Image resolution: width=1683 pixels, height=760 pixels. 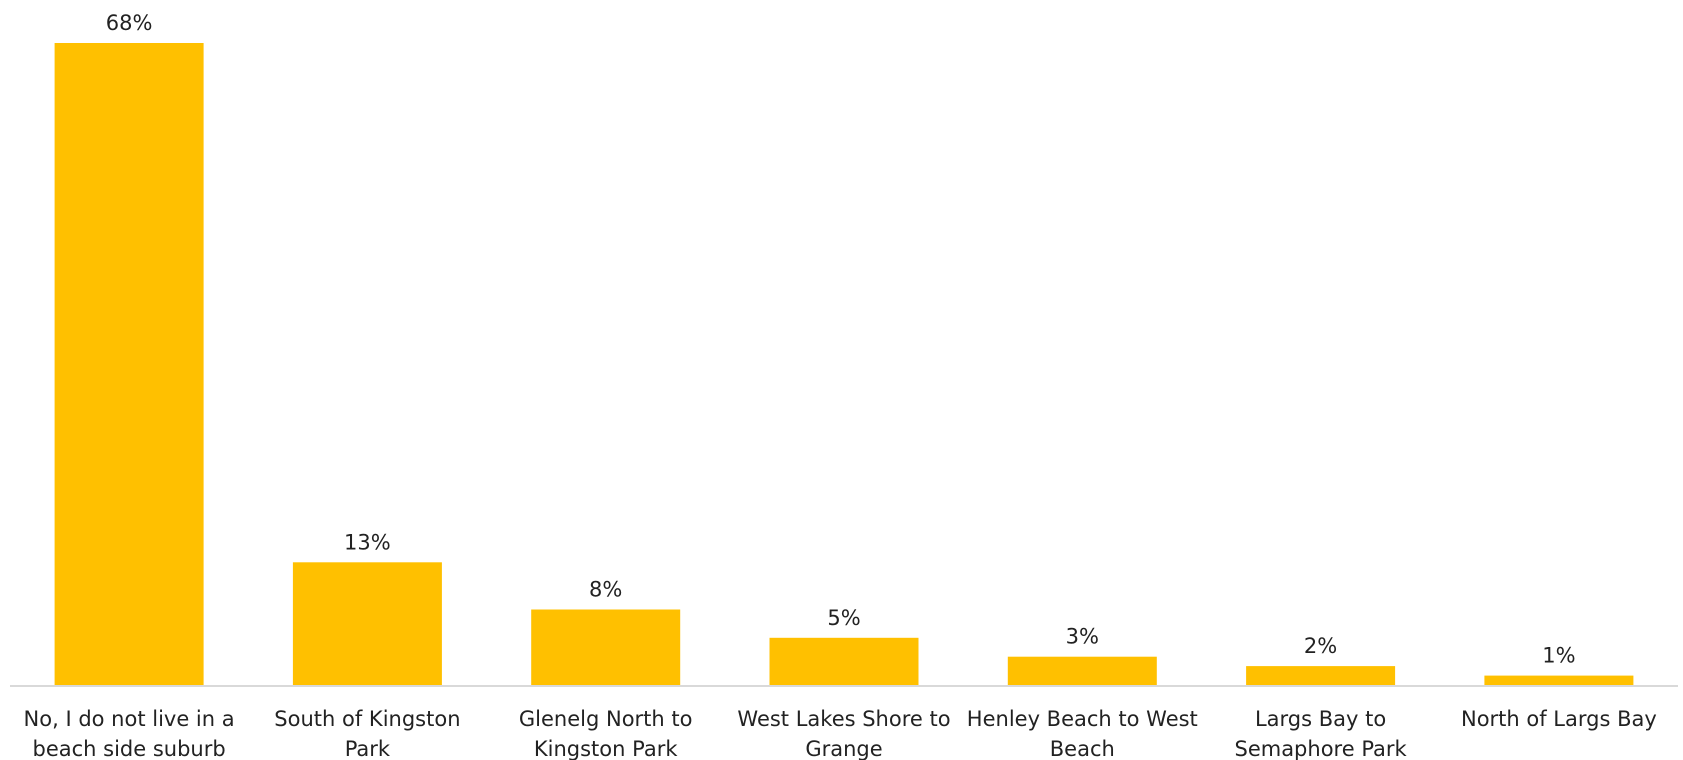 I want to click on value-label-4: 3%, so click(x=1082, y=637).